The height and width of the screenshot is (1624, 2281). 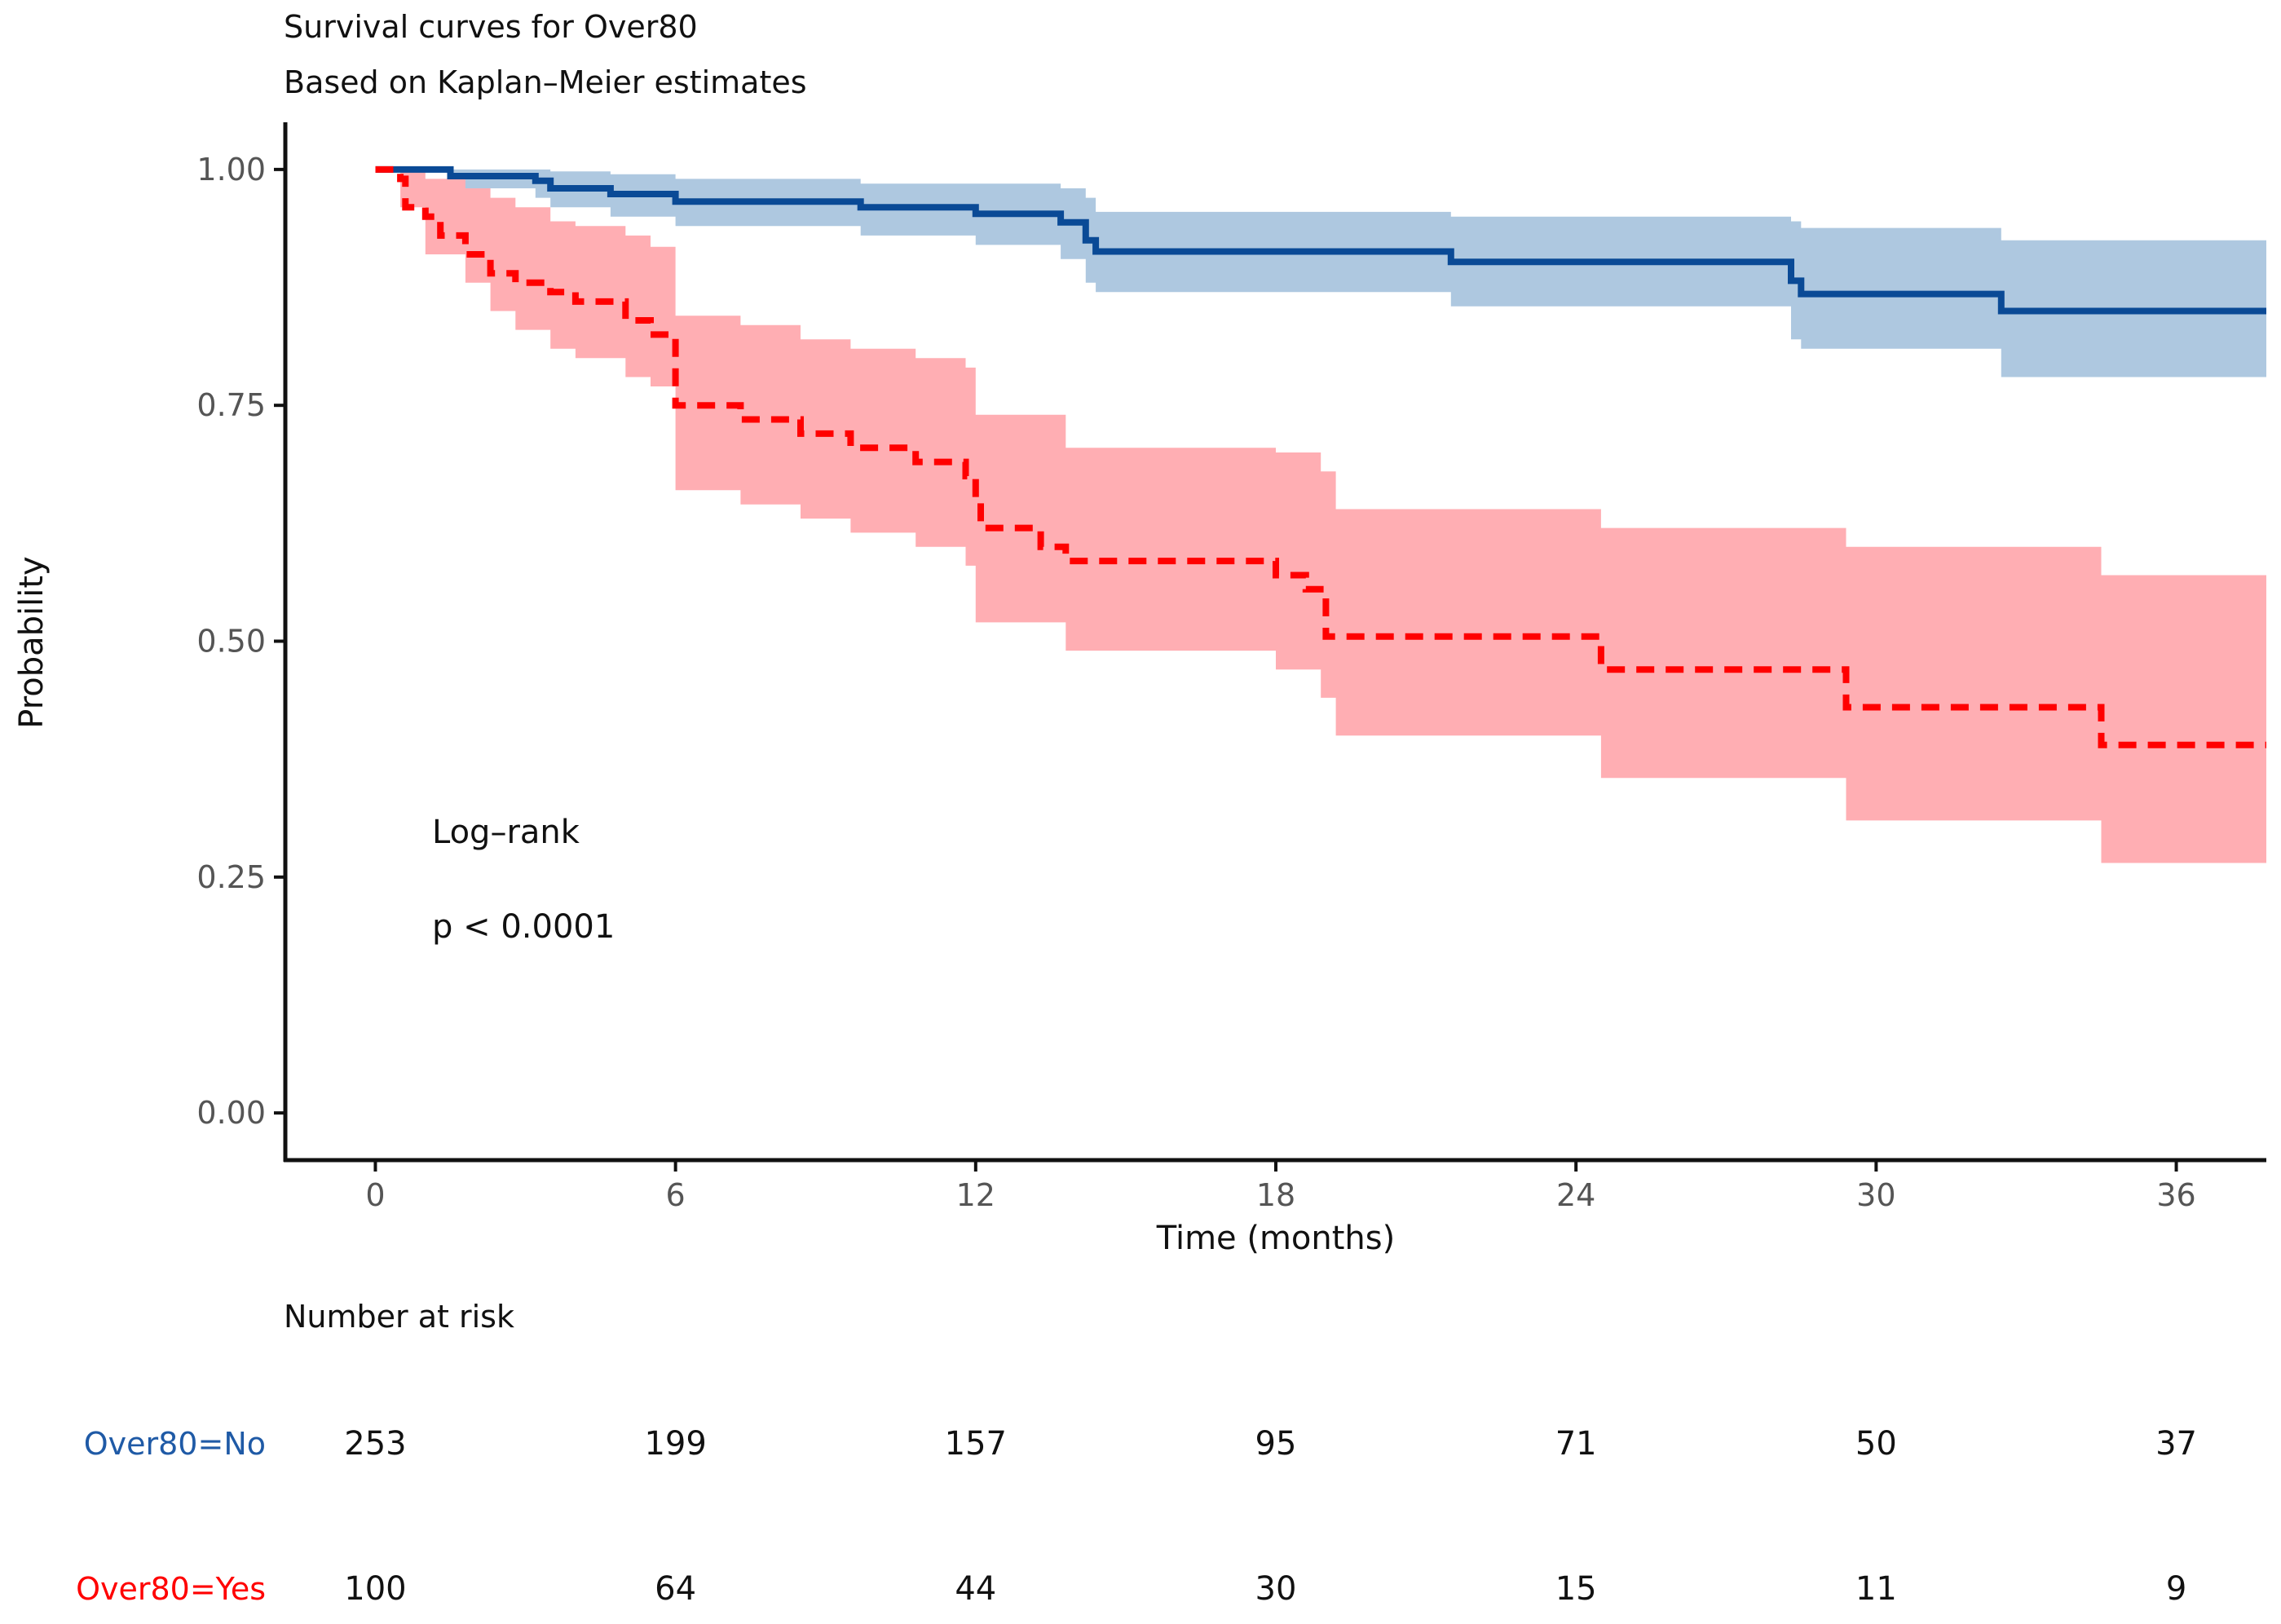 I want to click on survival-curve-no, so click(x=1320, y=240).